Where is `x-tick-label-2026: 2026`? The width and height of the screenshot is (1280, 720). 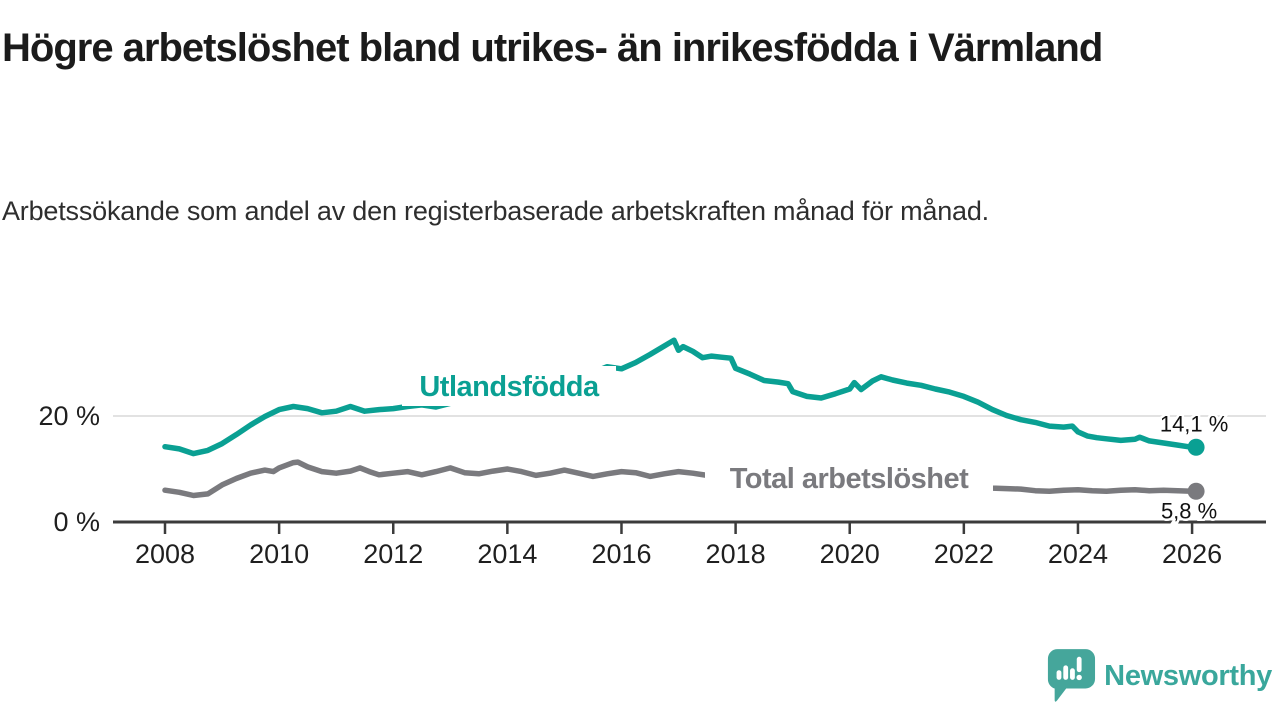 x-tick-label-2026: 2026 is located at coordinates (1192, 554).